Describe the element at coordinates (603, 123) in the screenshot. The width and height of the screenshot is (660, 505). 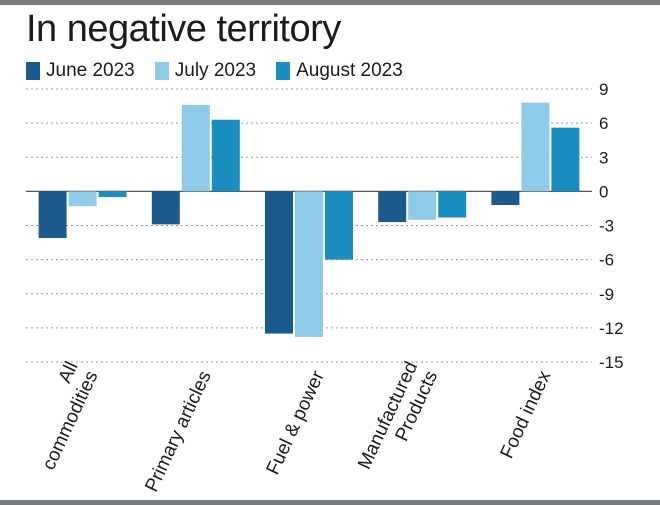
I see `y-tick-label: 6` at that location.